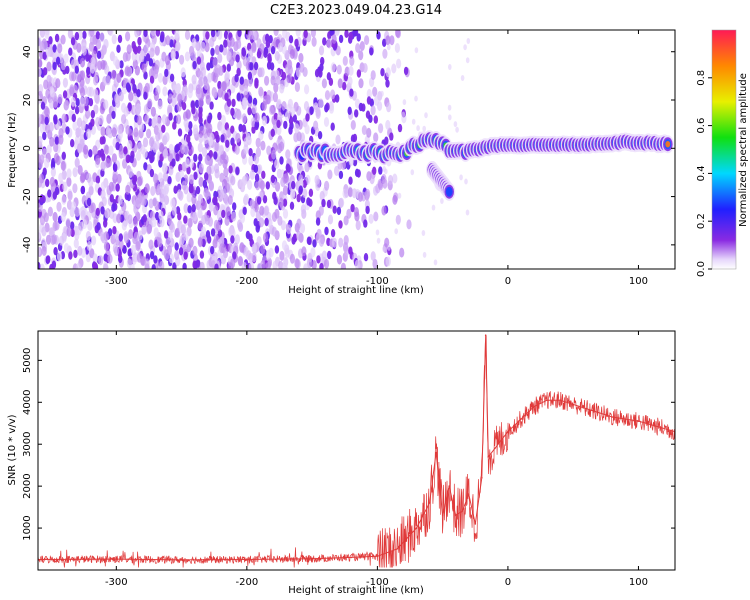  What do you see at coordinates (12, 150) in the screenshot?
I see `spectrogram-y-label: Frequency (Hz)` at bounding box center [12, 150].